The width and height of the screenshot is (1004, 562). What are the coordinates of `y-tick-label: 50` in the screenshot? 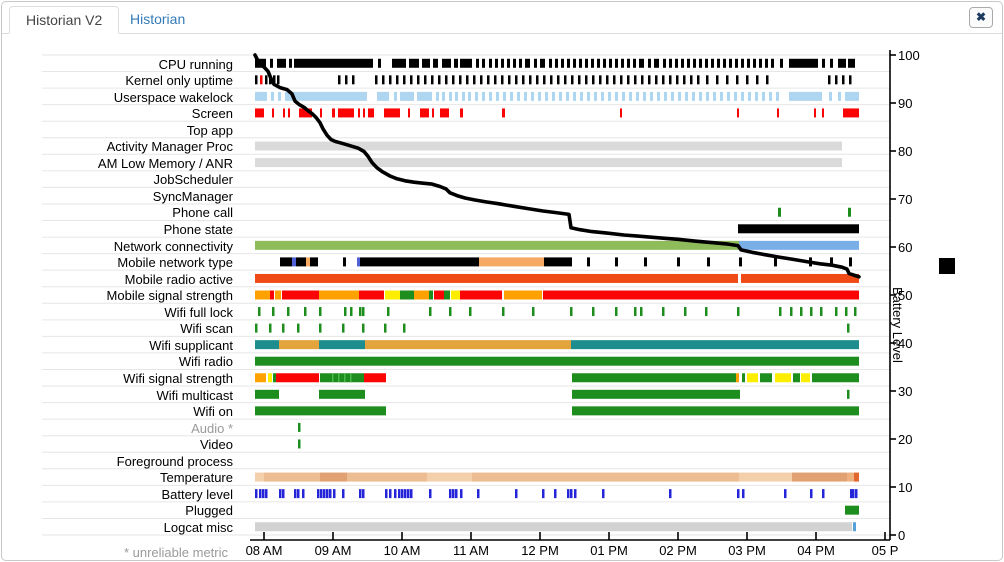 It's located at (905, 295).